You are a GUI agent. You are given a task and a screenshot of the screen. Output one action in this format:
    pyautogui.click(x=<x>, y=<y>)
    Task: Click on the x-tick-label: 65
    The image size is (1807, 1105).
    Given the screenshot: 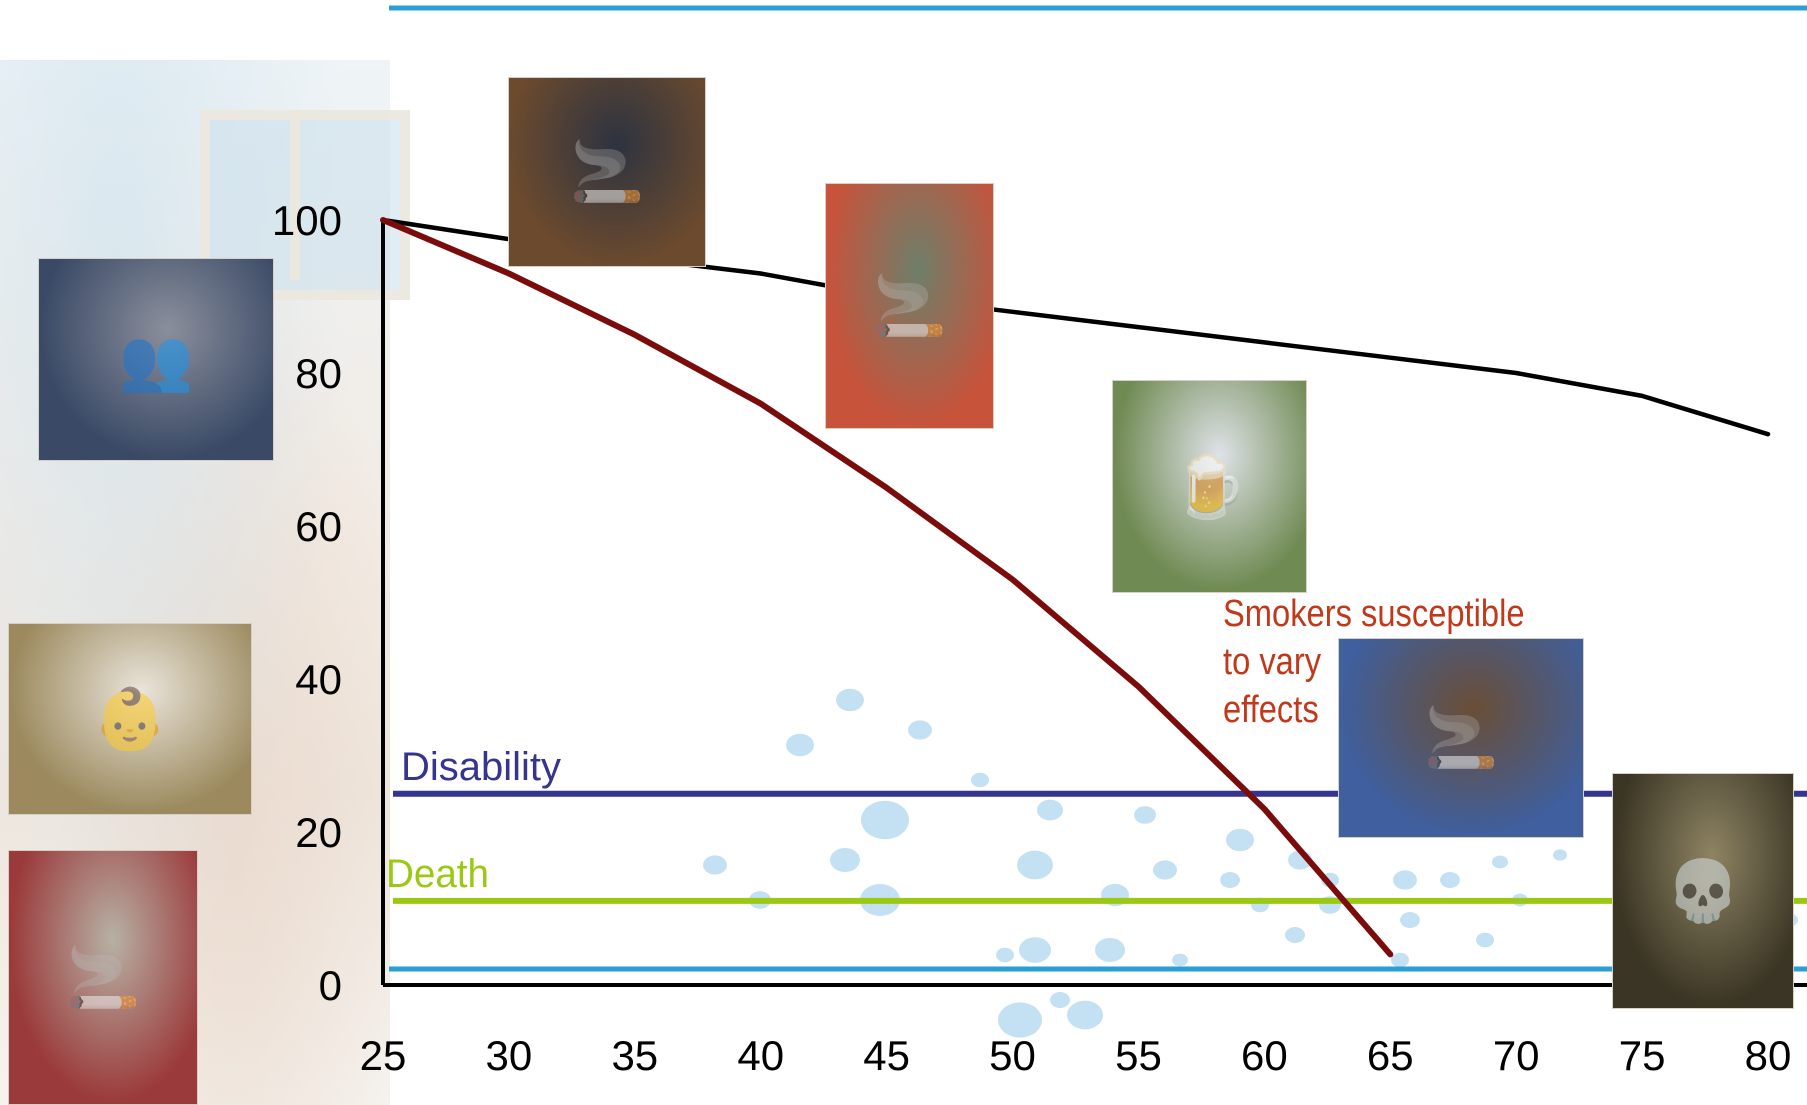 What is the action you would take?
    pyautogui.click(x=1390, y=1055)
    